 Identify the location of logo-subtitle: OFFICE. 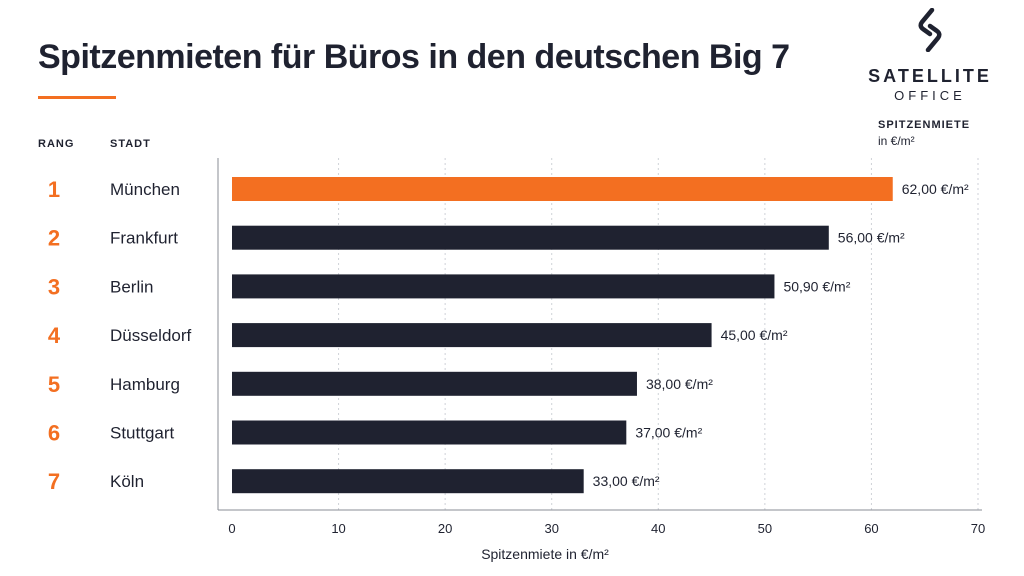
(930, 95).